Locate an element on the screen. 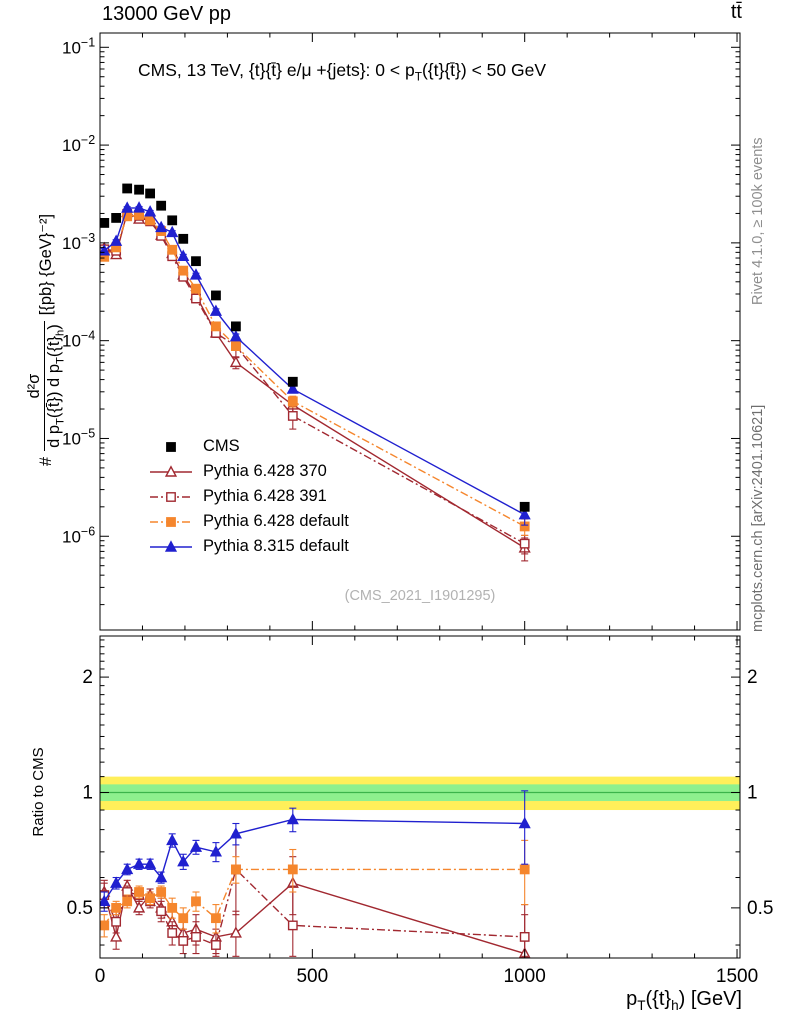  y-axis-label-fraction: d²σ d pT({t̄}) d pT({t}h) is located at coordinates (46, 386).